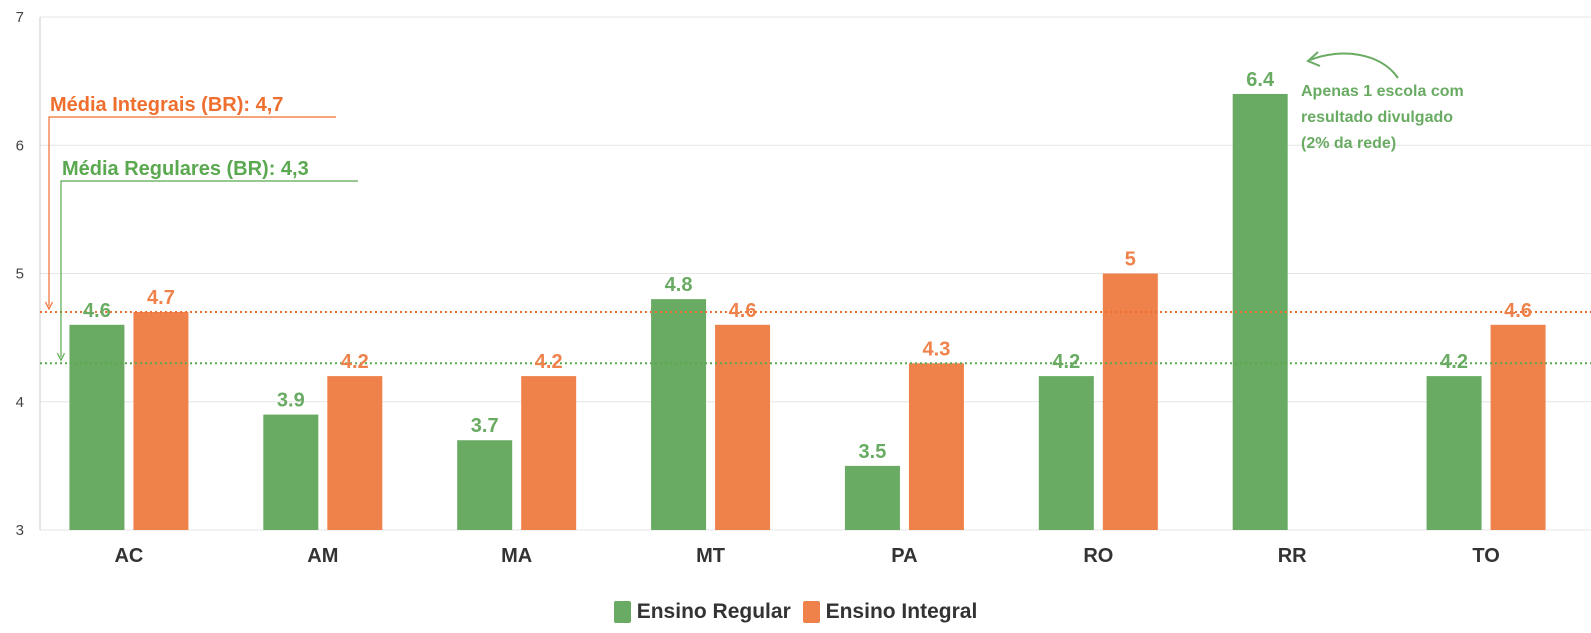  What do you see at coordinates (743, 427) in the screenshot?
I see `bar-integral-mt` at bounding box center [743, 427].